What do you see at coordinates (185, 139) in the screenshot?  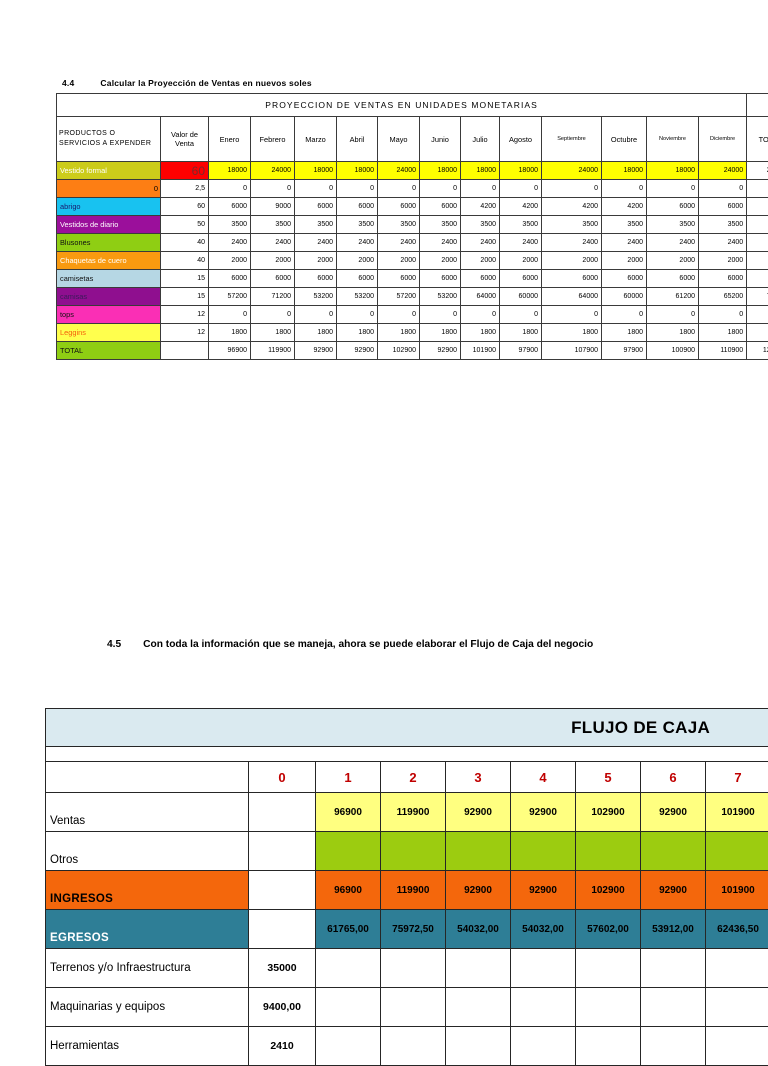 I see `sales-header-valor-venta: Valor de Venta` at bounding box center [185, 139].